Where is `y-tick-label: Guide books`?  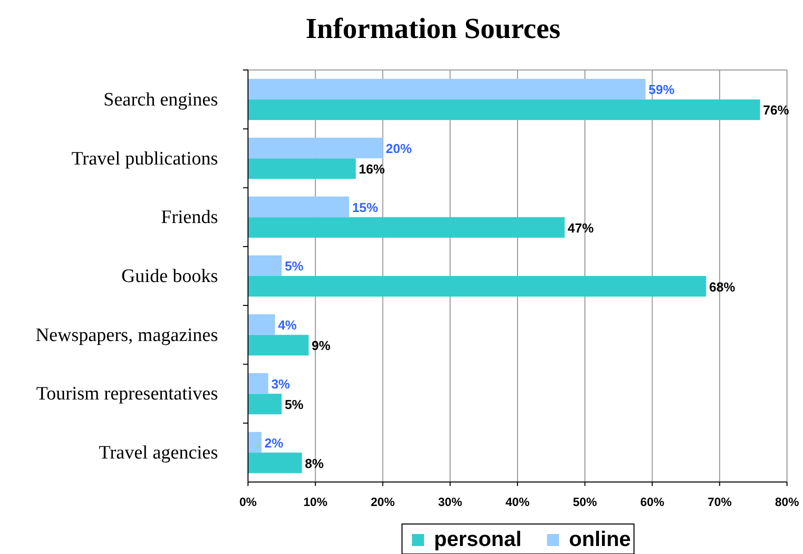
y-tick-label: Guide books is located at coordinates (169, 276).